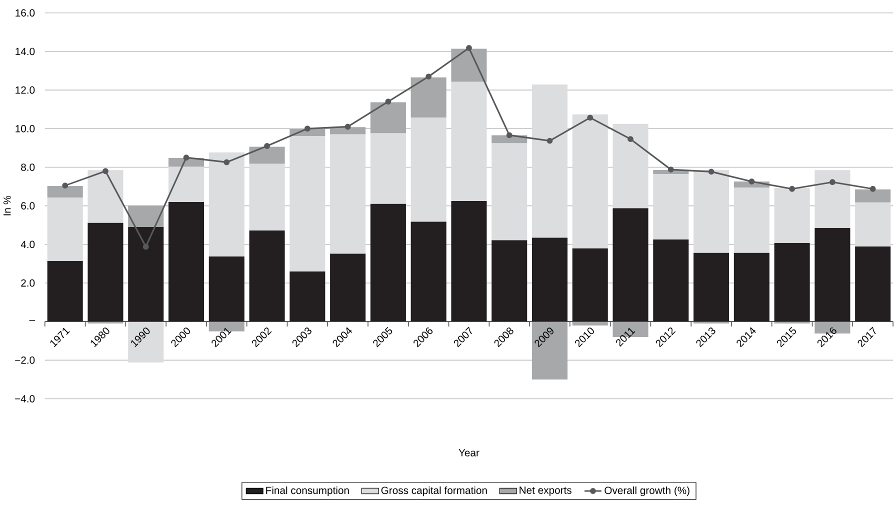  Describe the element at coordinates (25, 399) in the screenshot. I see `y-tick-label: −4.0` at that location.